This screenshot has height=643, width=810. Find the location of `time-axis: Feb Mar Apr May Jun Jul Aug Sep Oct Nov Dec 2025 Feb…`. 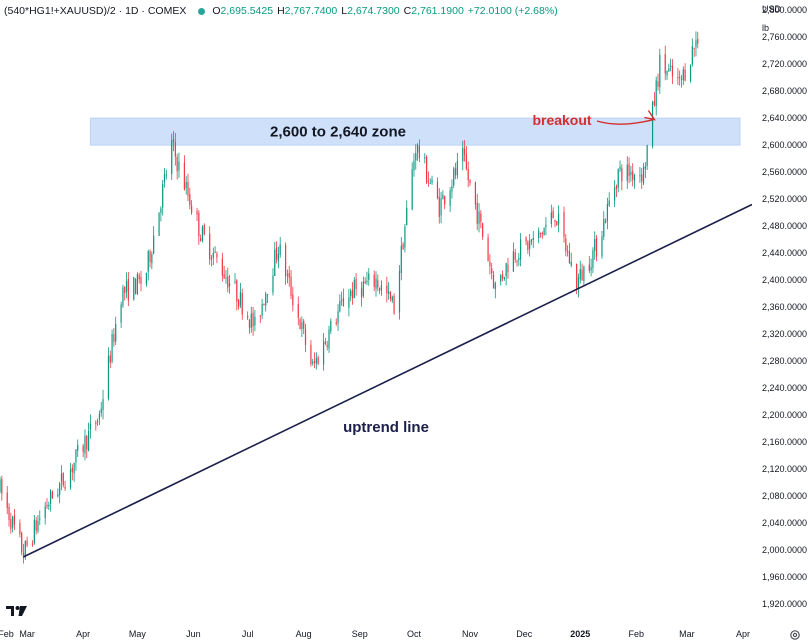

time-axis: Feb Mar Apr May Jun Jul Aug Sep Oct Nov Dec 2025 Feb… is located at coordinates (375, 634).